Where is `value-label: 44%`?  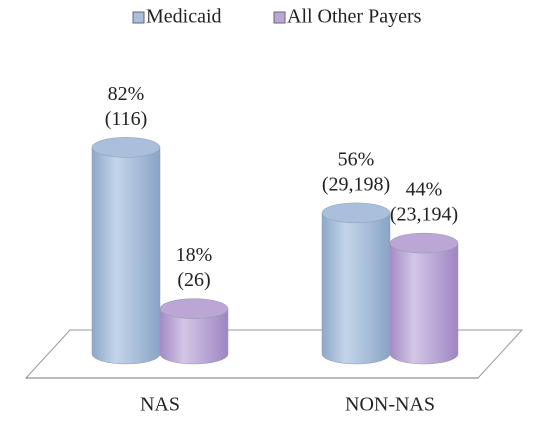
value-label: 44% is located at coordinates (424, 190).